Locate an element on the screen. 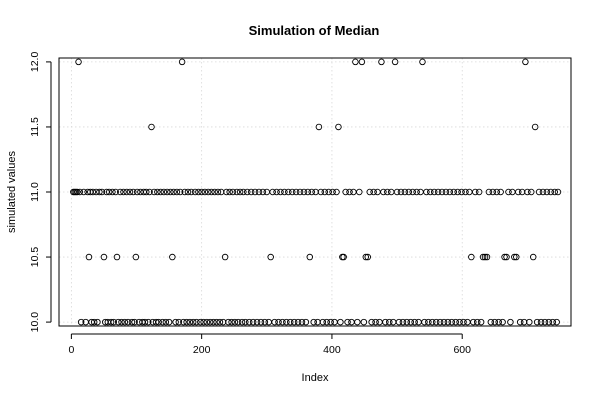  x-axis: 0 200 400 600 is located at coordinates (269, 344).